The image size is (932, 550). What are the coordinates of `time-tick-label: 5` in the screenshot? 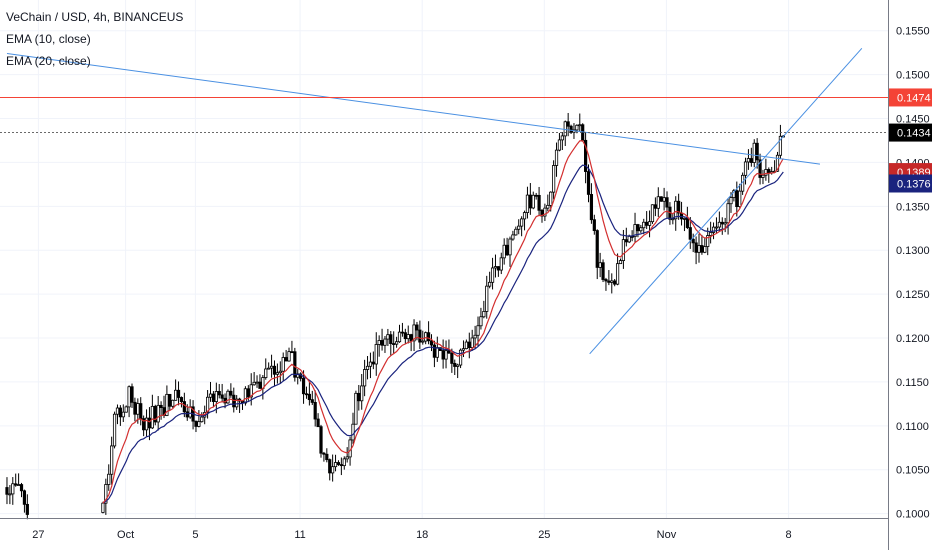 It's located at (195, 535).